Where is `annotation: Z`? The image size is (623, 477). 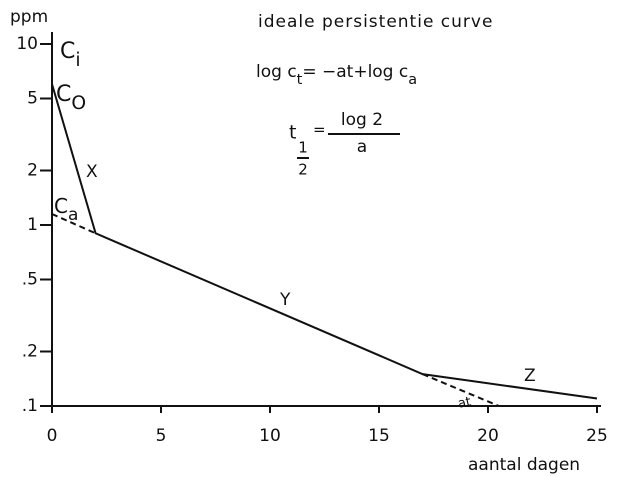
annotation: Z is located at coordinates (530, 376).